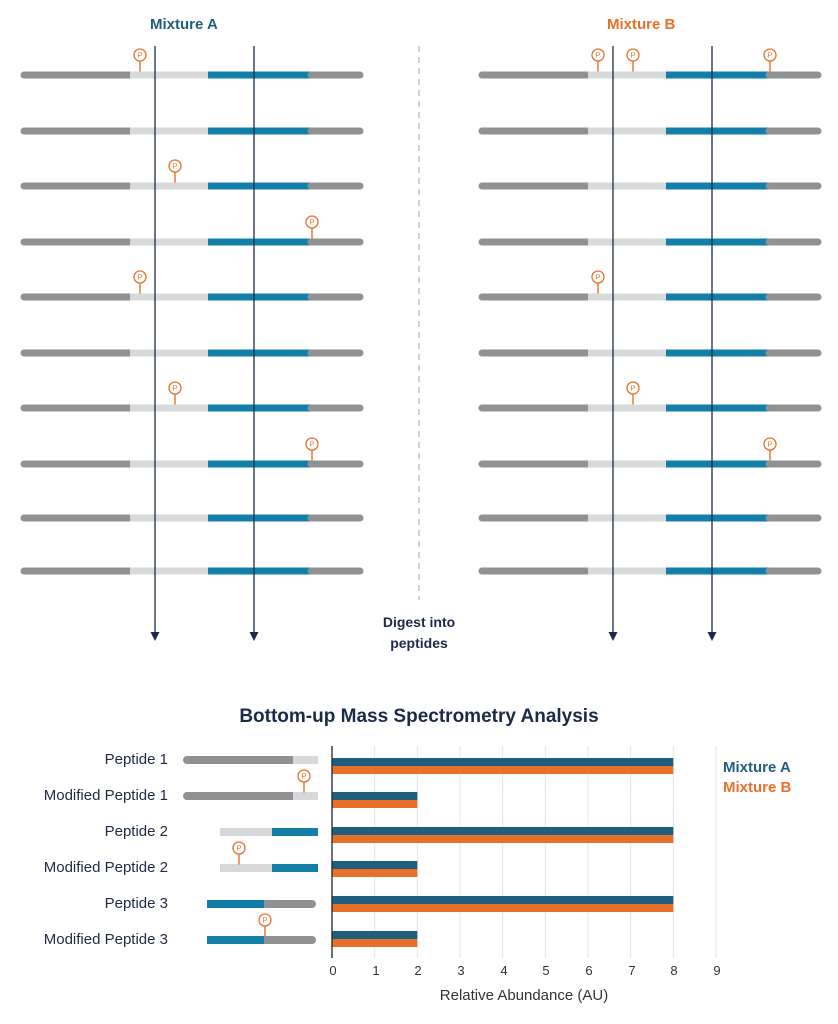 This screenshot has height=1024, width=838. What do you see at coordinates (250, 784) in the screenshot?
I see `peptide-icon-2: P` at bounding box center [250, 784].